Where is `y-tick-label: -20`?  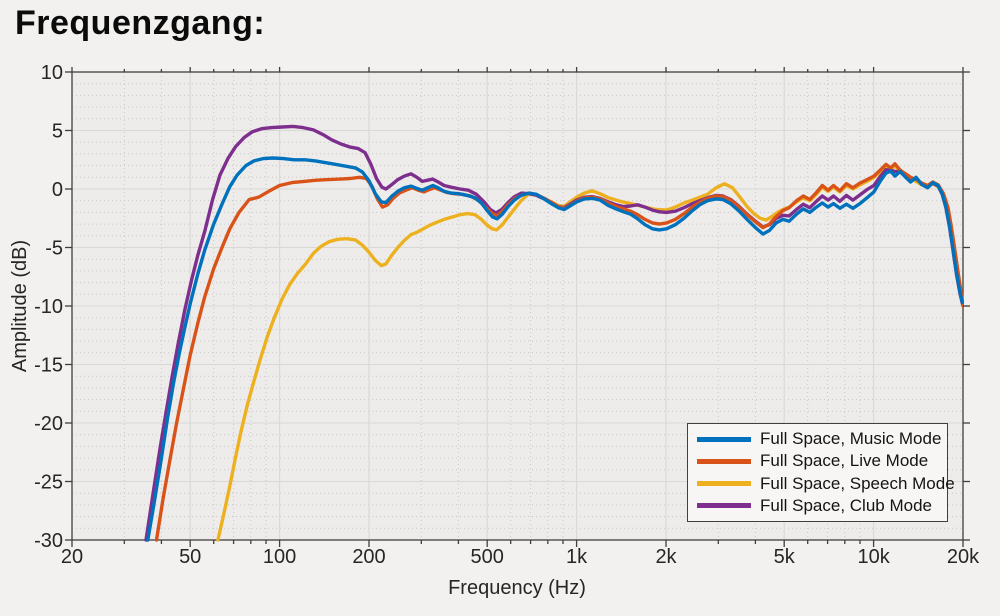
y-tick-label: -20 is located at coordinates (48, 424).